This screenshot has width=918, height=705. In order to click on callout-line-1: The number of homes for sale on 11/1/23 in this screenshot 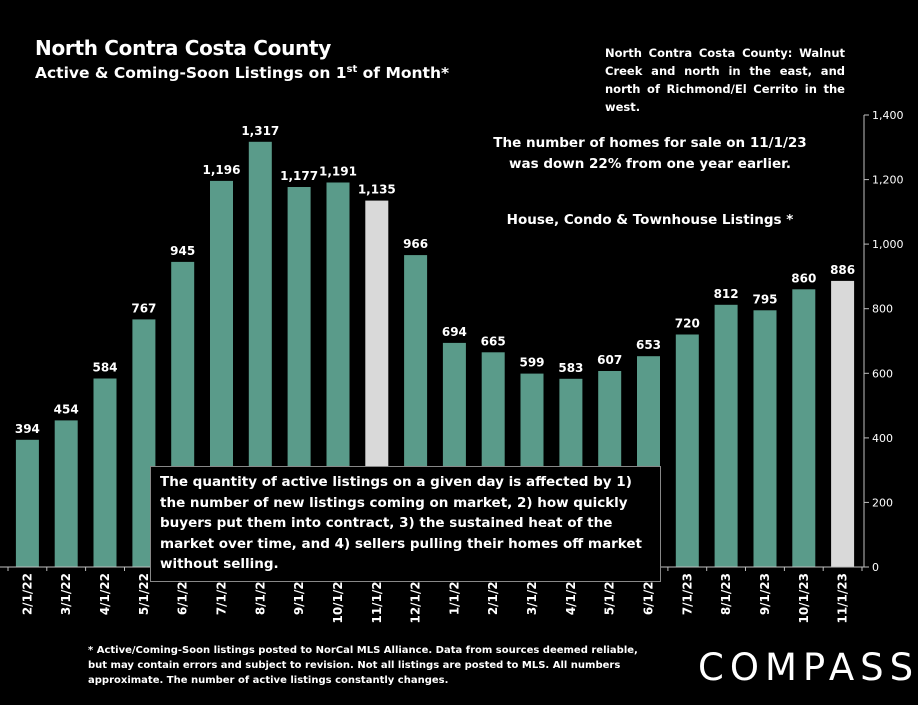, I will do `click(650, 143)`.